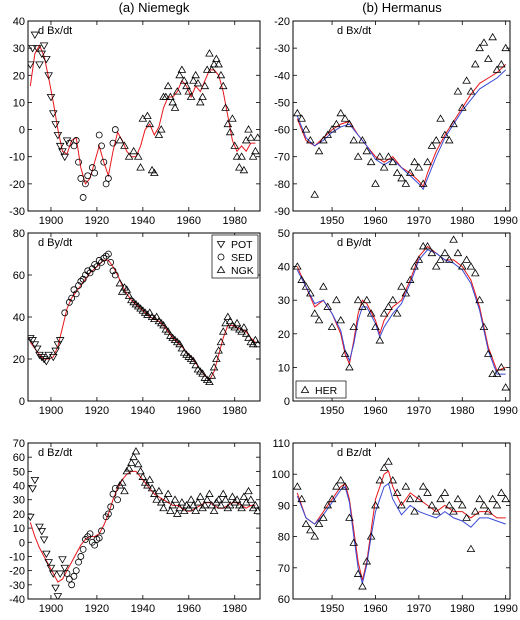 The image size is (520, 620). What do you see at coordinates (401, 115) in the screenshot?
I see `plot-area` at bounding box center [401, 115].